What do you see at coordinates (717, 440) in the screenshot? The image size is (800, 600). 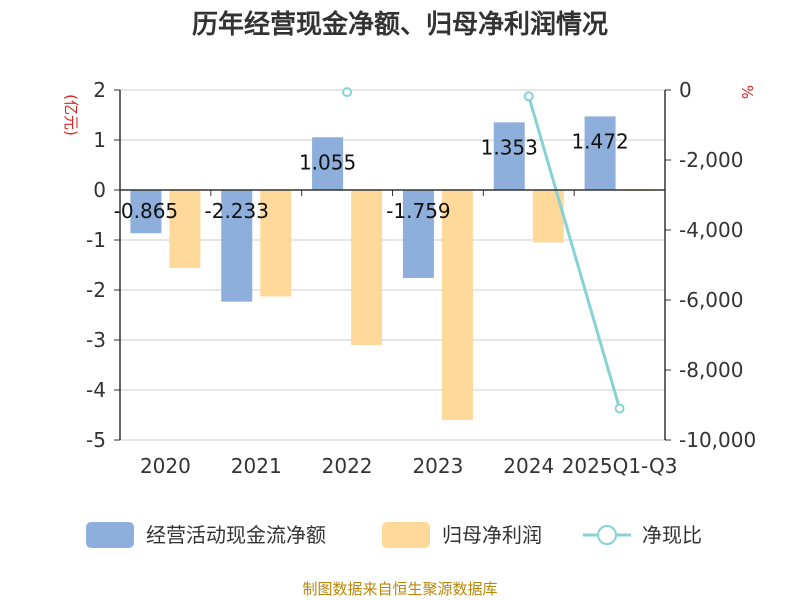 I see `right-tick-label: -10,000` at bounding box center [717, 440].